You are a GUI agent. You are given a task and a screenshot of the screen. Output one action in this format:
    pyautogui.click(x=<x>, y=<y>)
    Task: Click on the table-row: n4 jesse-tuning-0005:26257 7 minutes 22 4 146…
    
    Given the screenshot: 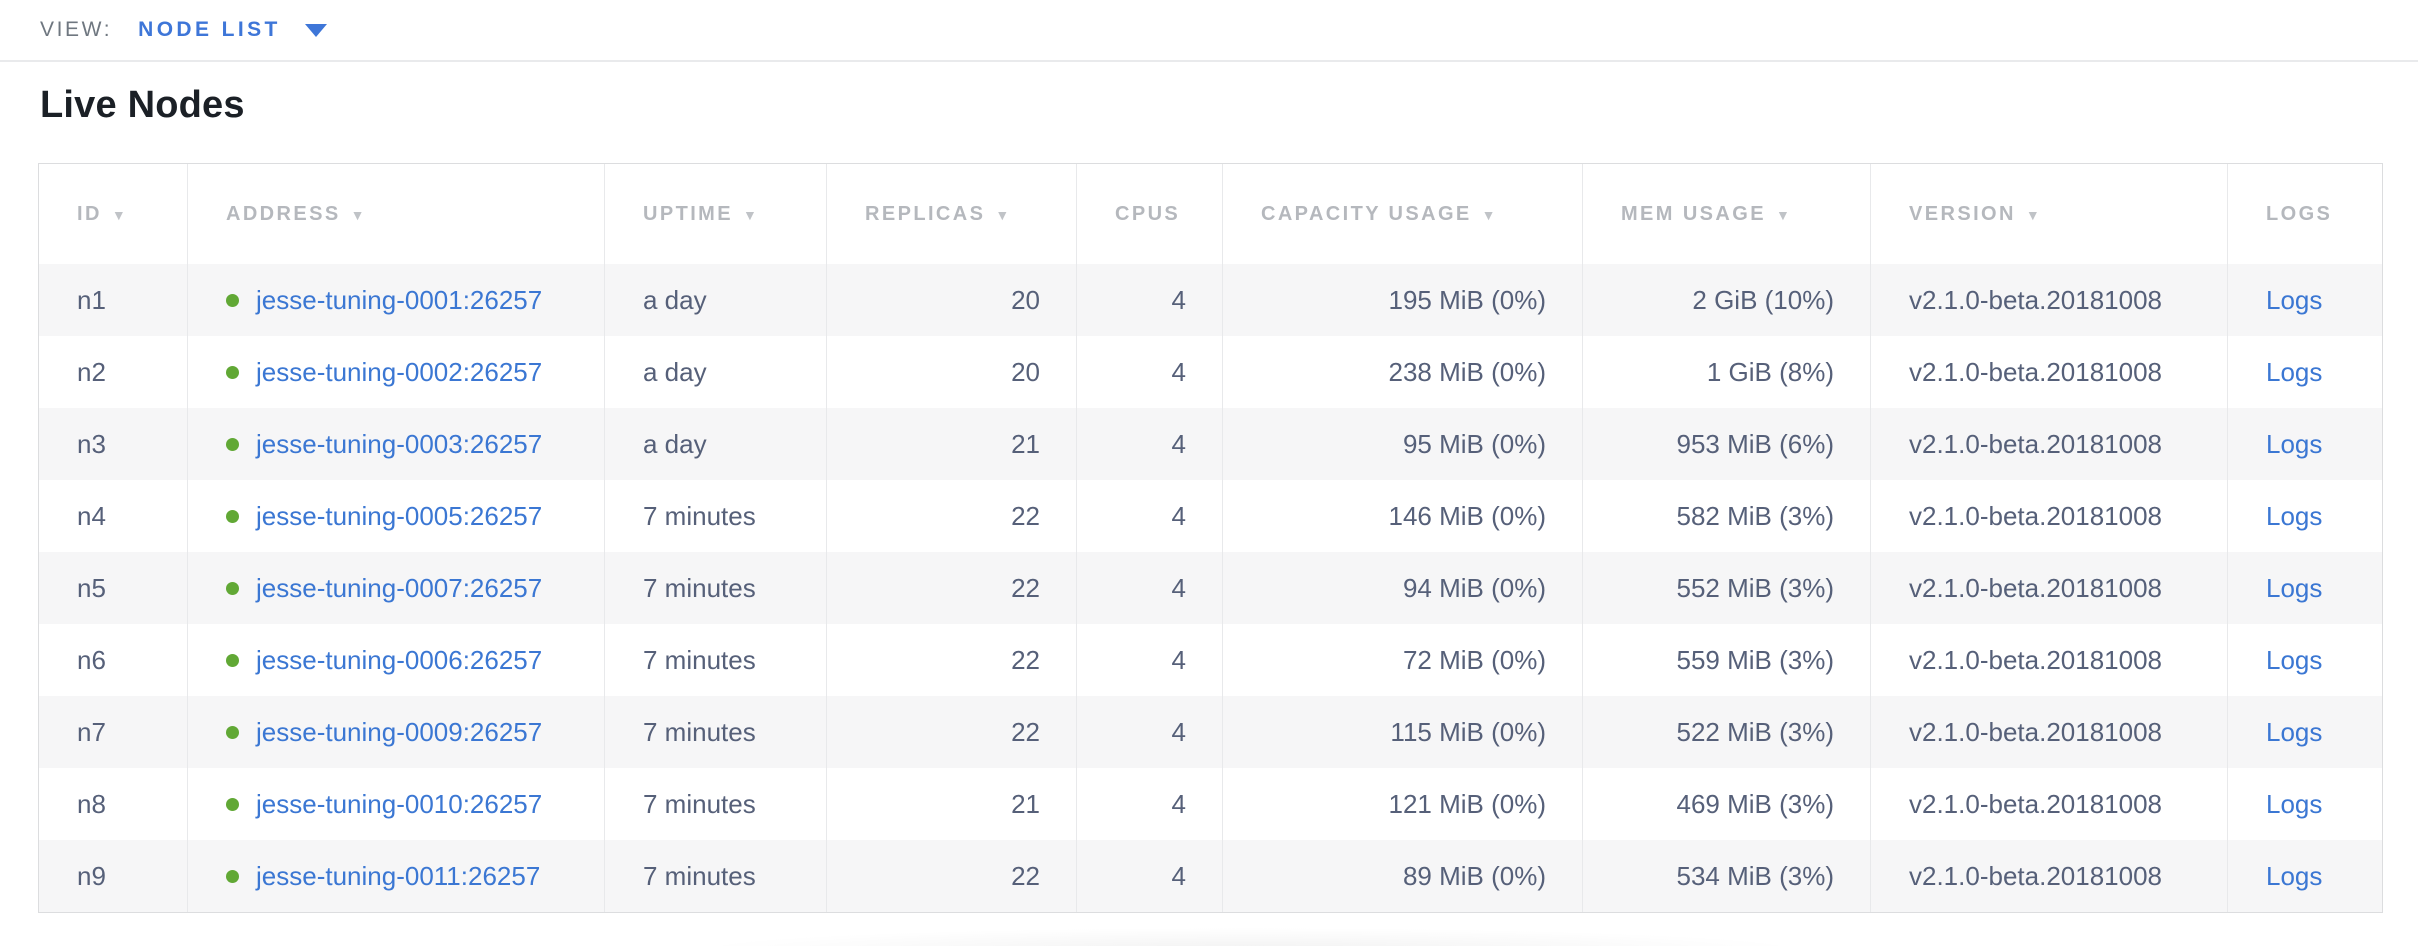 What is the action you would take?
    pyautogui.click(x=1210, y=516)
    